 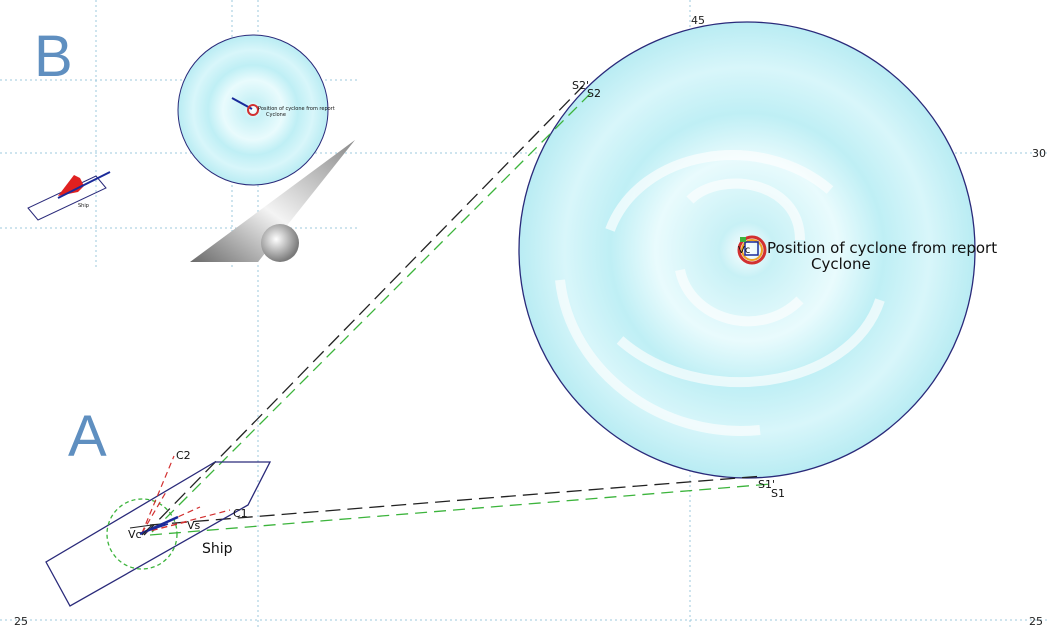 What do you see at coordinates (720, 293) in the screenshot?
I see `cyclone-cloud-swirls` at bounding box center [720, 293].